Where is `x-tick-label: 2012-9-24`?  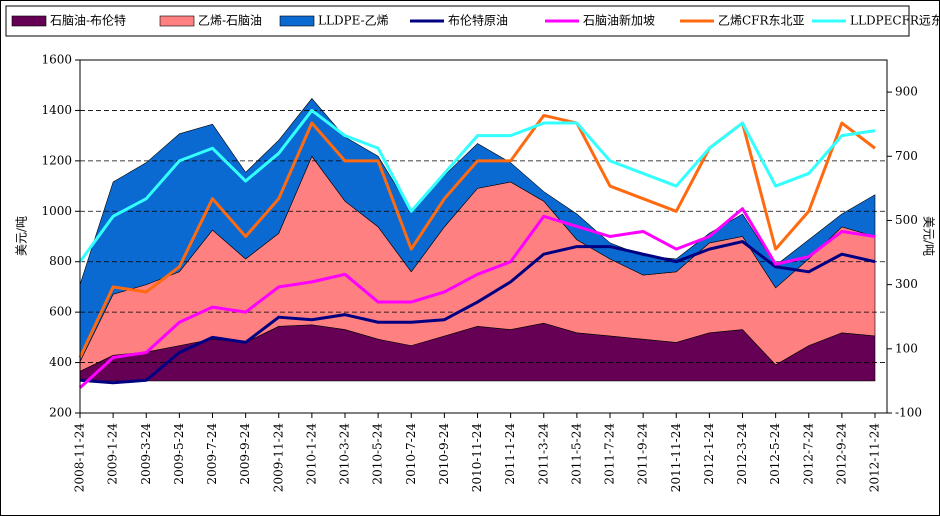 x-tick-label: 2012-9-24 is located at coordinates (841, 454).